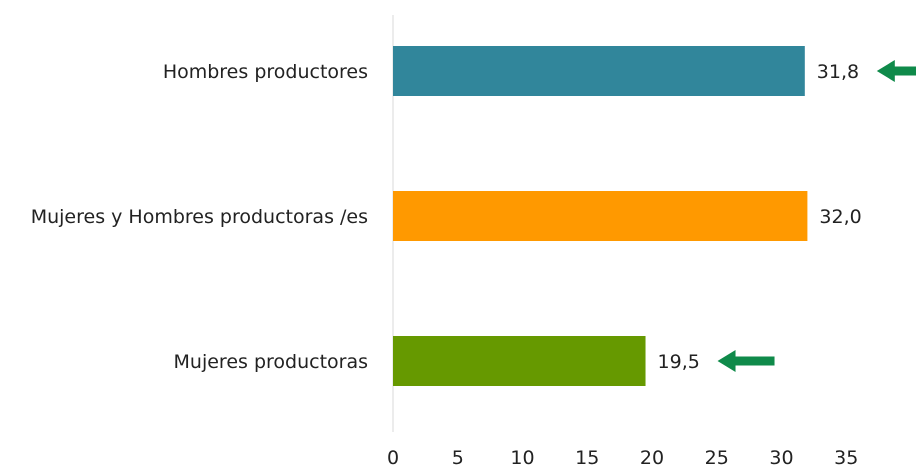  Describe the element at coordinates (458, 458) in the screenshot. I see `x-tick-label: 5` at that location.